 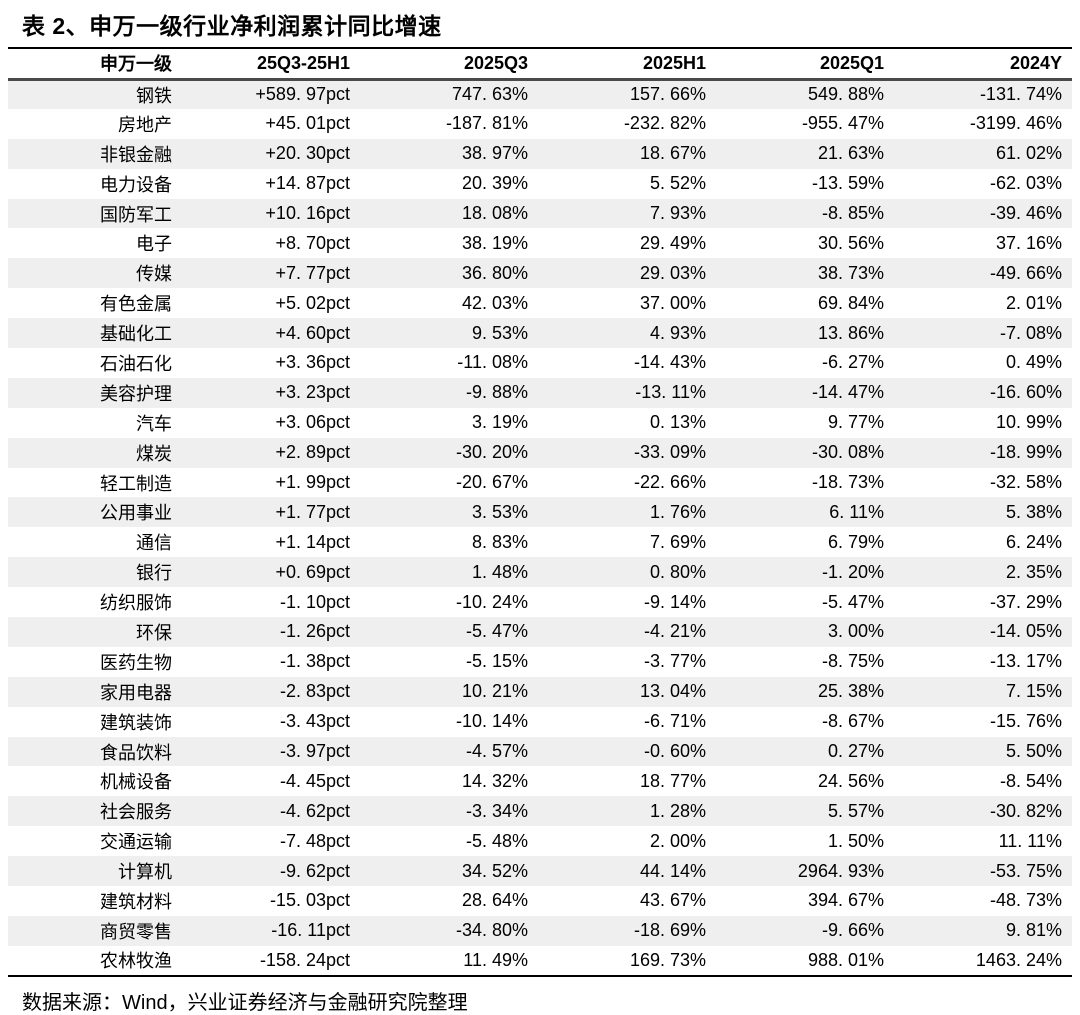 I want to click on value-cell: -187. 81%, so click(x=486, y=123).